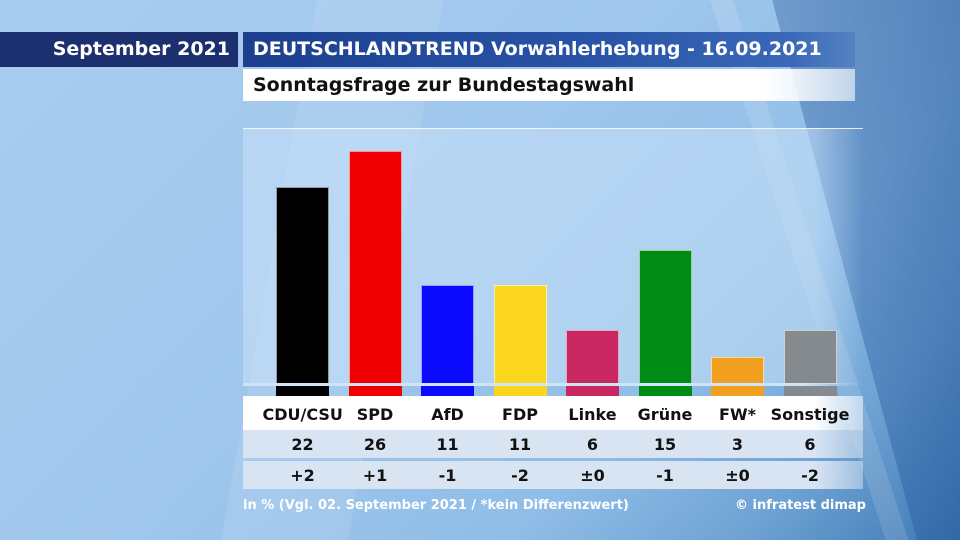 This screenshot has height=540, width=960. I want to click on difference-label: +2, so click(302, 475).